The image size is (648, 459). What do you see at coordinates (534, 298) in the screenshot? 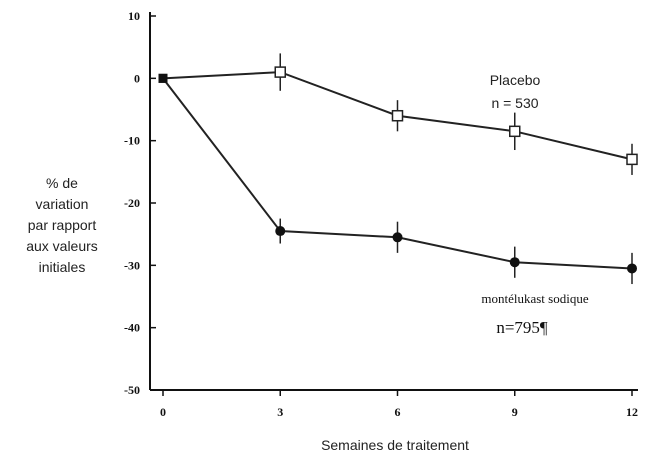
I see `montelukast-label-line-1: montélukast sodique` at bounding box center [534, 298].